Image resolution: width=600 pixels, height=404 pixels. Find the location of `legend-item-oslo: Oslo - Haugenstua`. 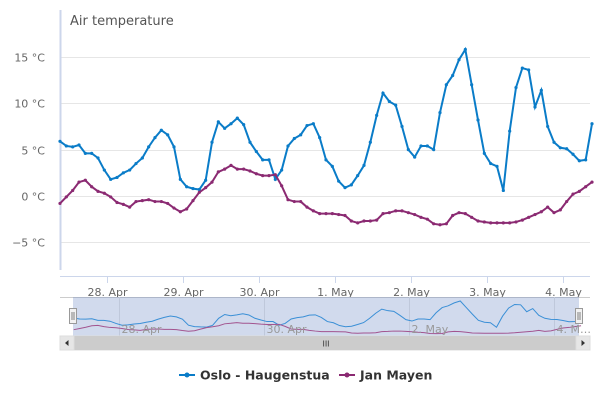

legend-item-oslo: Oslo - Haugenstua is located at coordinates (254, 375).